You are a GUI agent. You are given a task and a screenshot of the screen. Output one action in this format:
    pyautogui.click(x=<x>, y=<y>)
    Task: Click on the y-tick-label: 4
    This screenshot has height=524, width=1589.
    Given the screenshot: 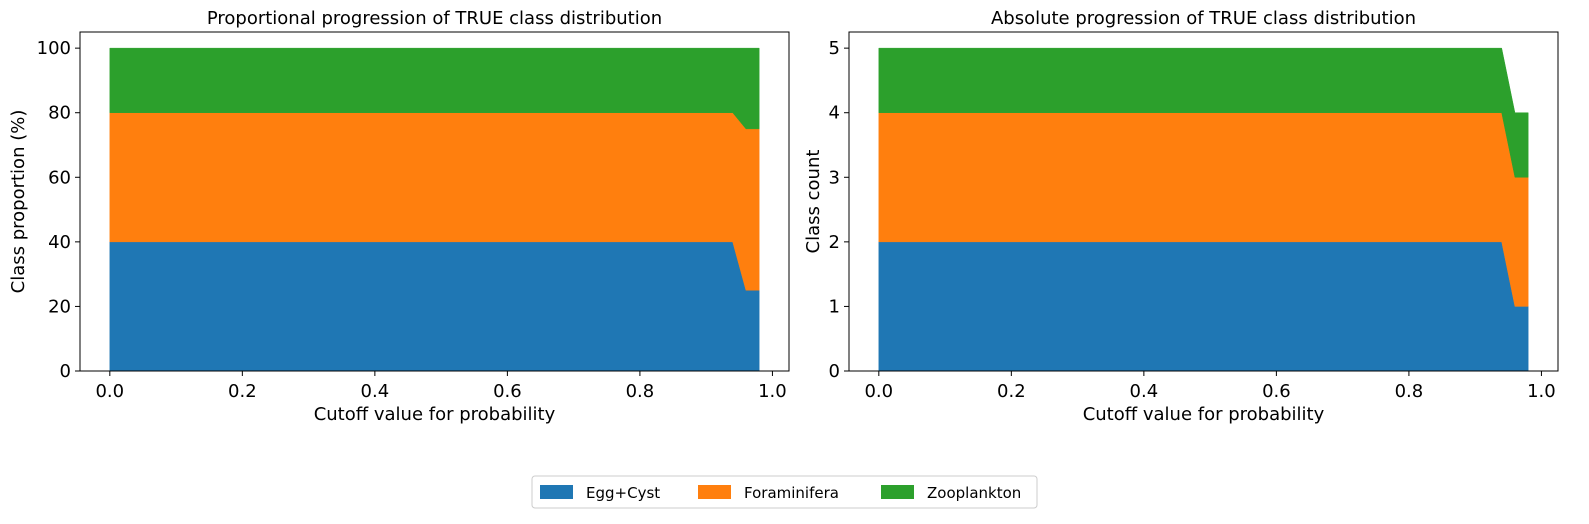 What is the action you would take?
    pyautogui.click(x=834, y=113)
    